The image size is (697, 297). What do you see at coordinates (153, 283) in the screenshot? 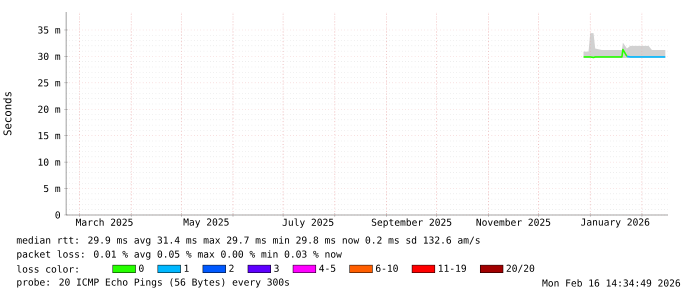
I see `text: probe: 20 ICMP Echo Pings (56 Bytes) every 300s` at bounding box center [153, 283].